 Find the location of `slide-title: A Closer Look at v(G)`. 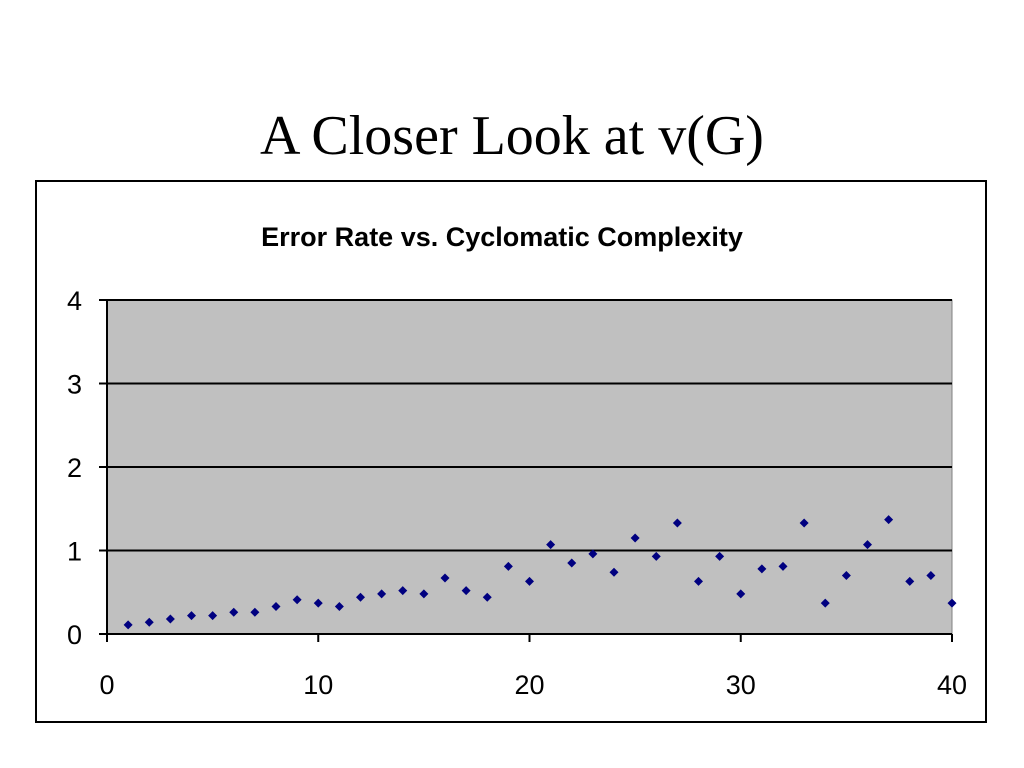

slide-title: A Closer Look at v(G) is located at coordinates (512, 136).